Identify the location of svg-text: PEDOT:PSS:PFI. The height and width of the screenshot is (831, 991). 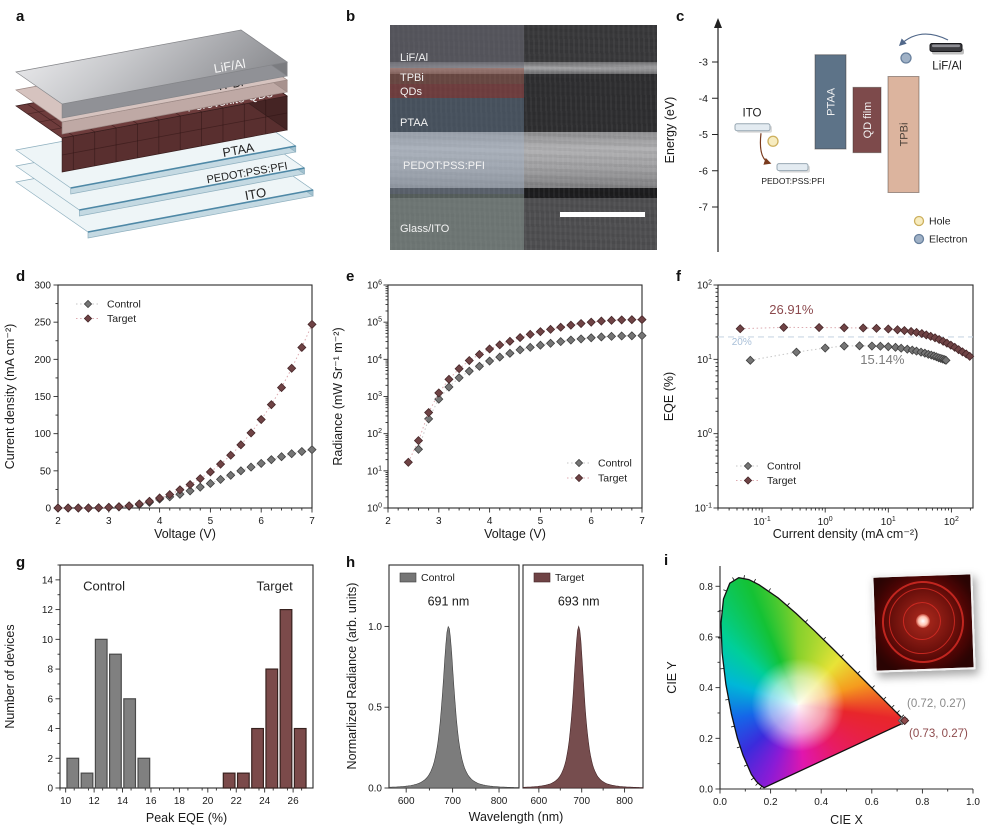
(792, 181).